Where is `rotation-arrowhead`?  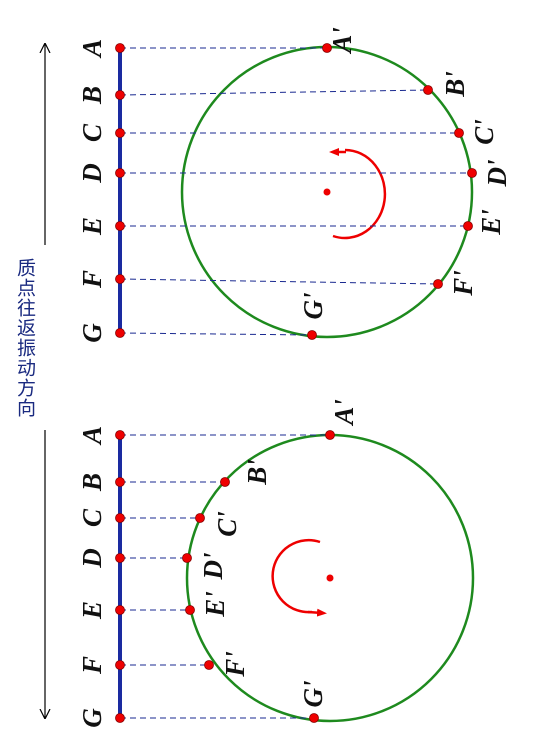 rotation-arrowhead is located at coordinates (317, 612).